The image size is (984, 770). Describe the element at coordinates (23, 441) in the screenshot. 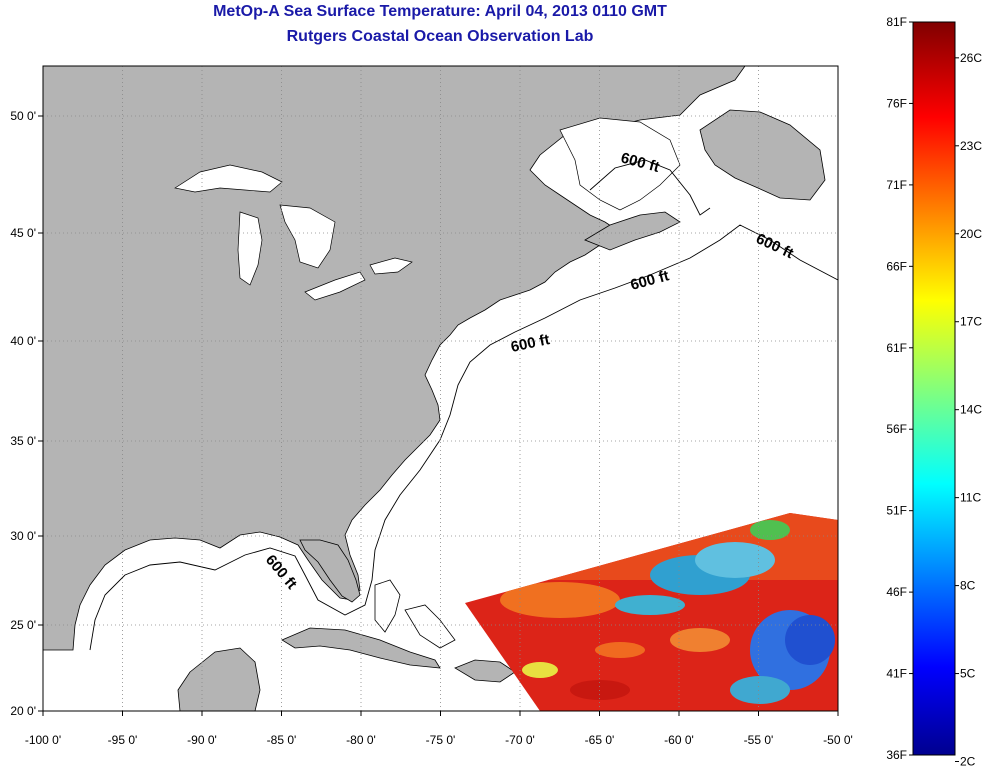

I see `lat-tick-label: 35 0'` at that location.